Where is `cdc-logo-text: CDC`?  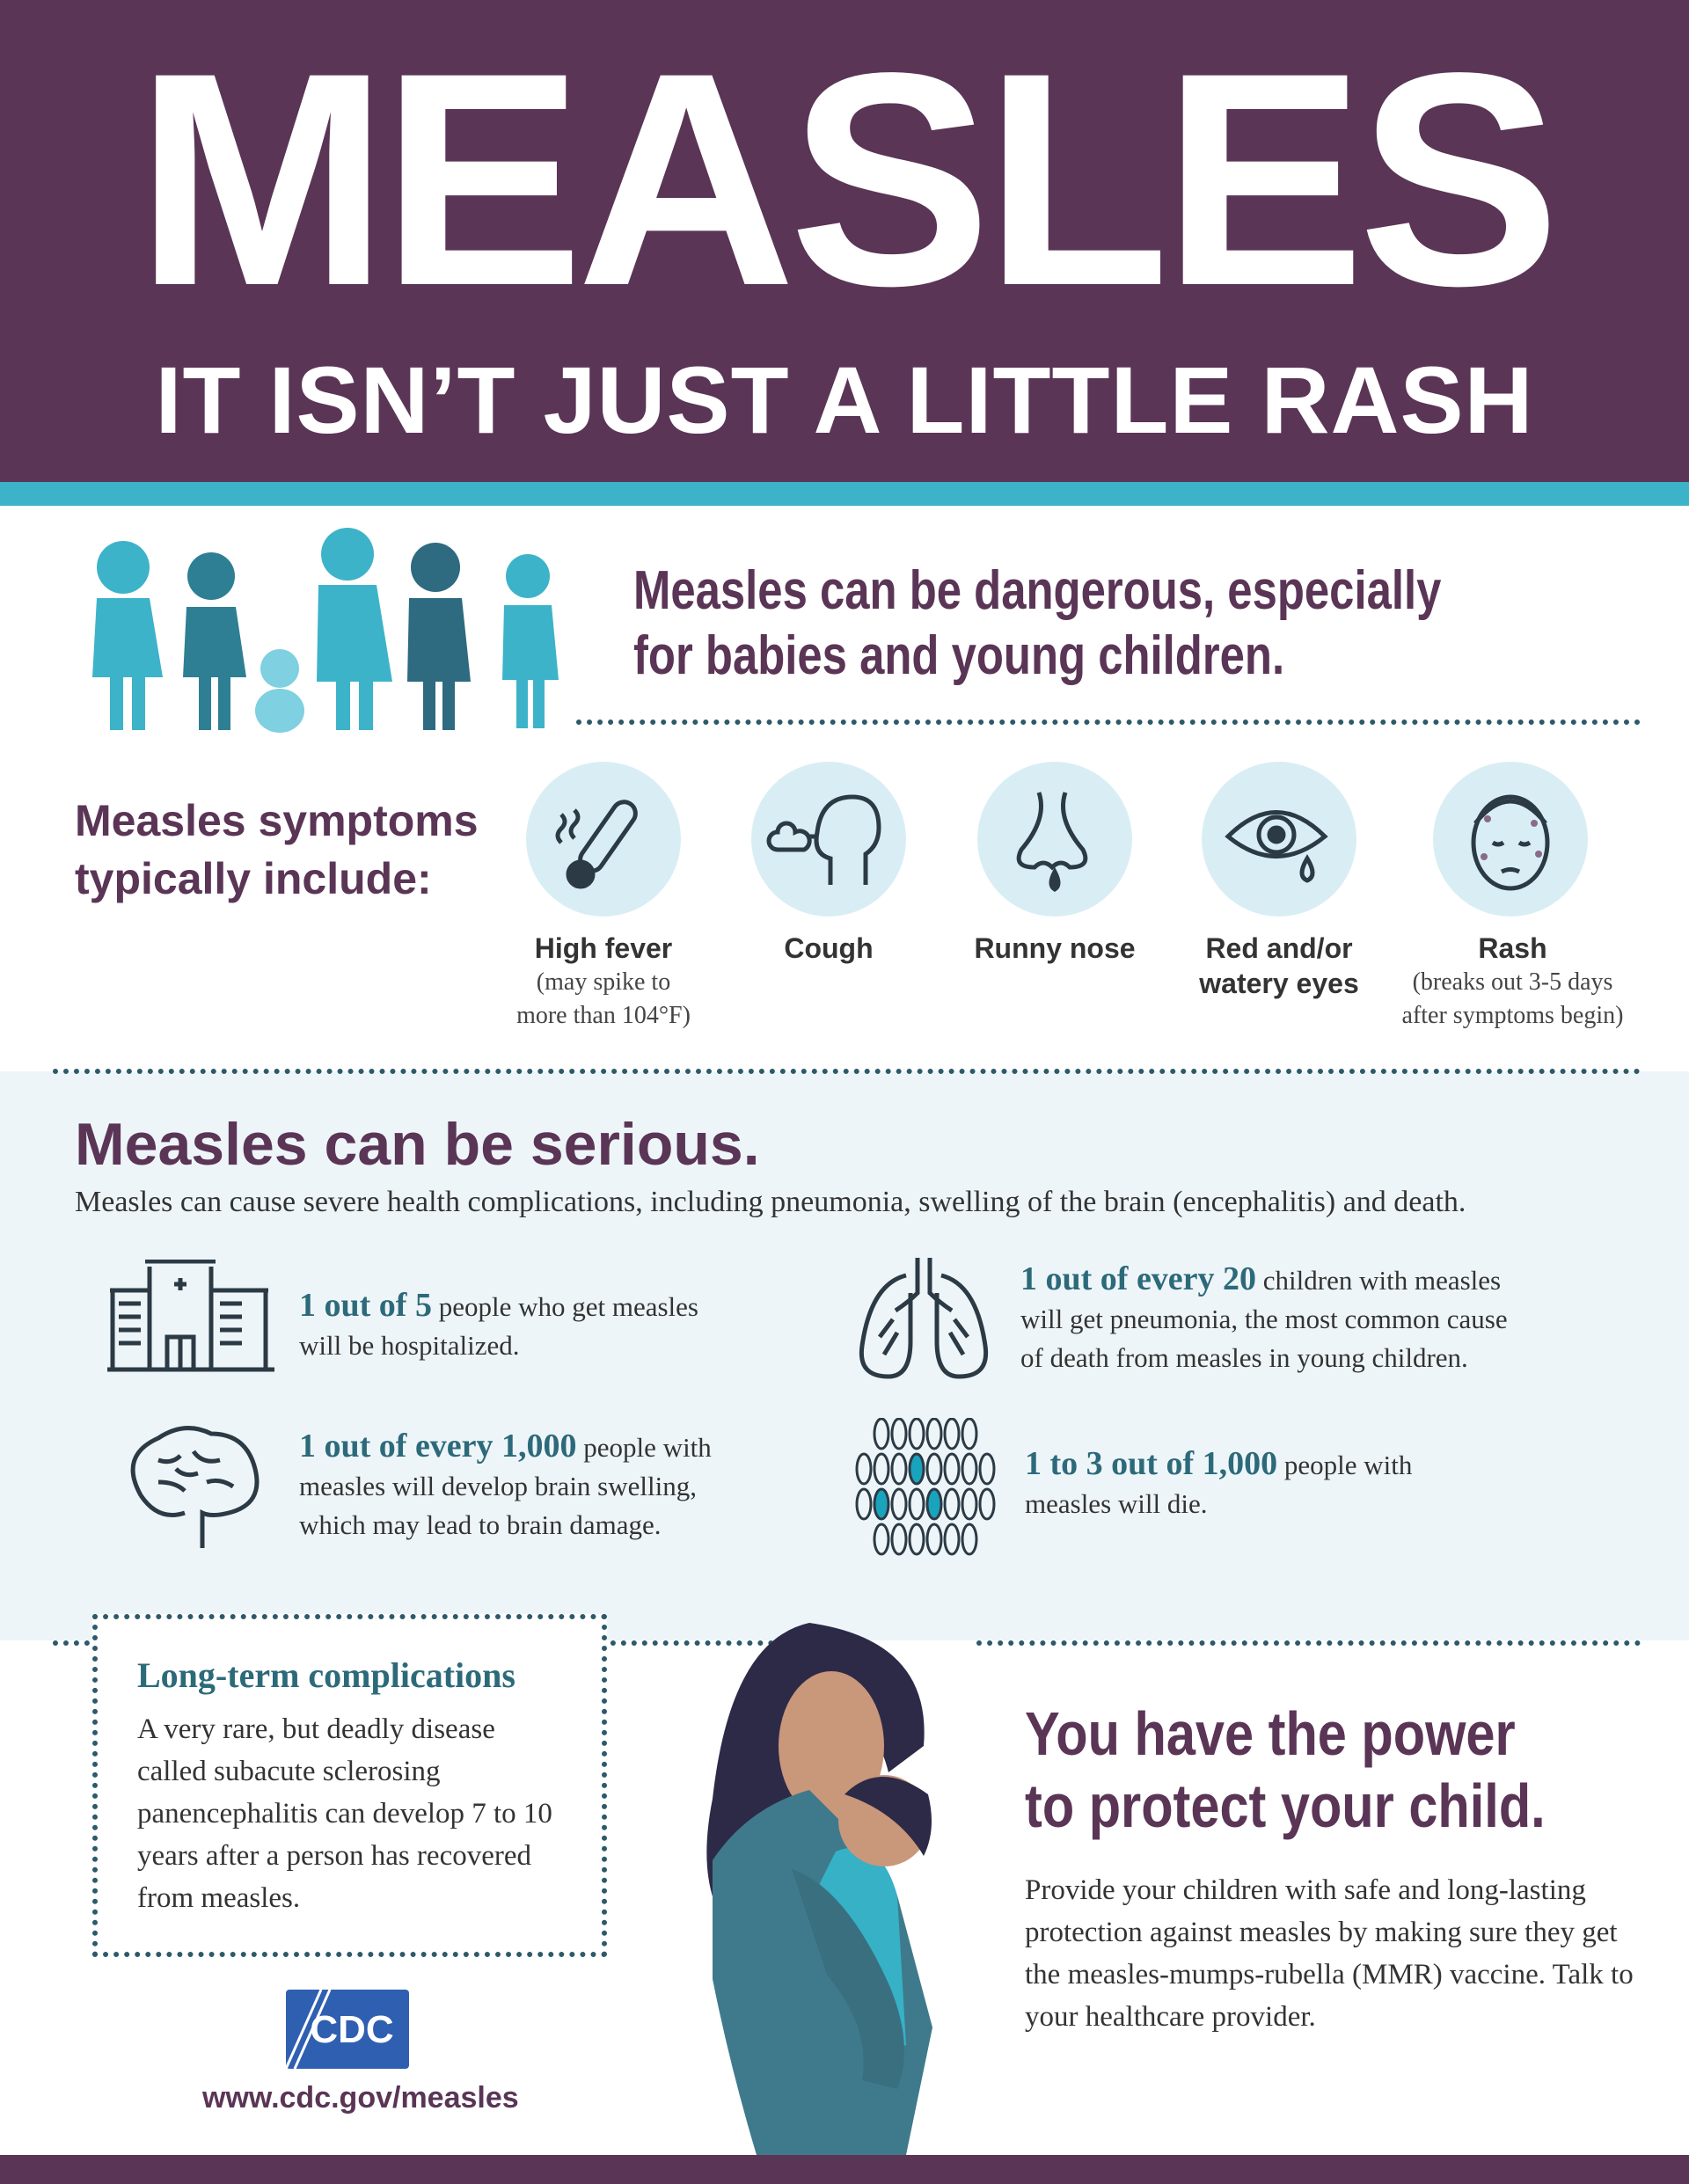 cdc-logo-text: CDC is located at coordinates (351, 2029).